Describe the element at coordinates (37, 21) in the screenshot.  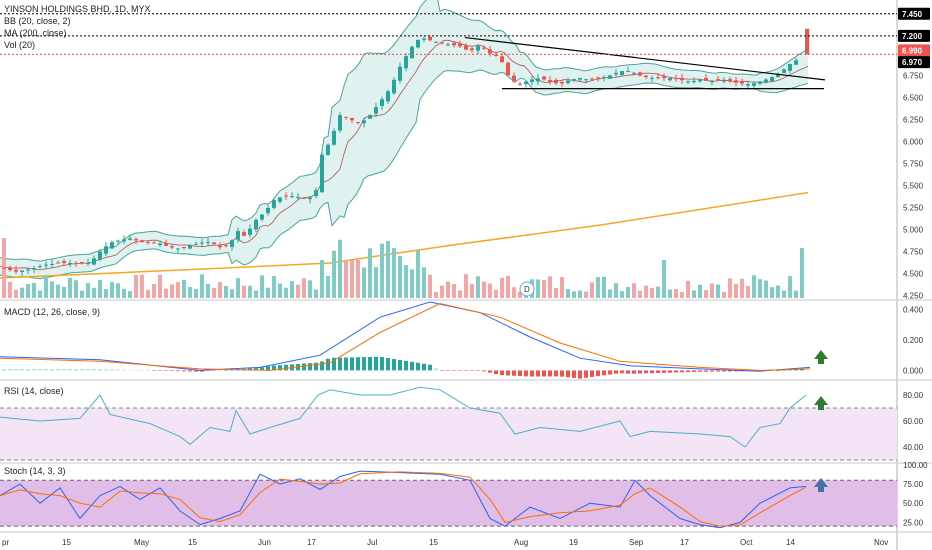
I see `indicator-bb-label: BB (20, close, 2)` at that location.